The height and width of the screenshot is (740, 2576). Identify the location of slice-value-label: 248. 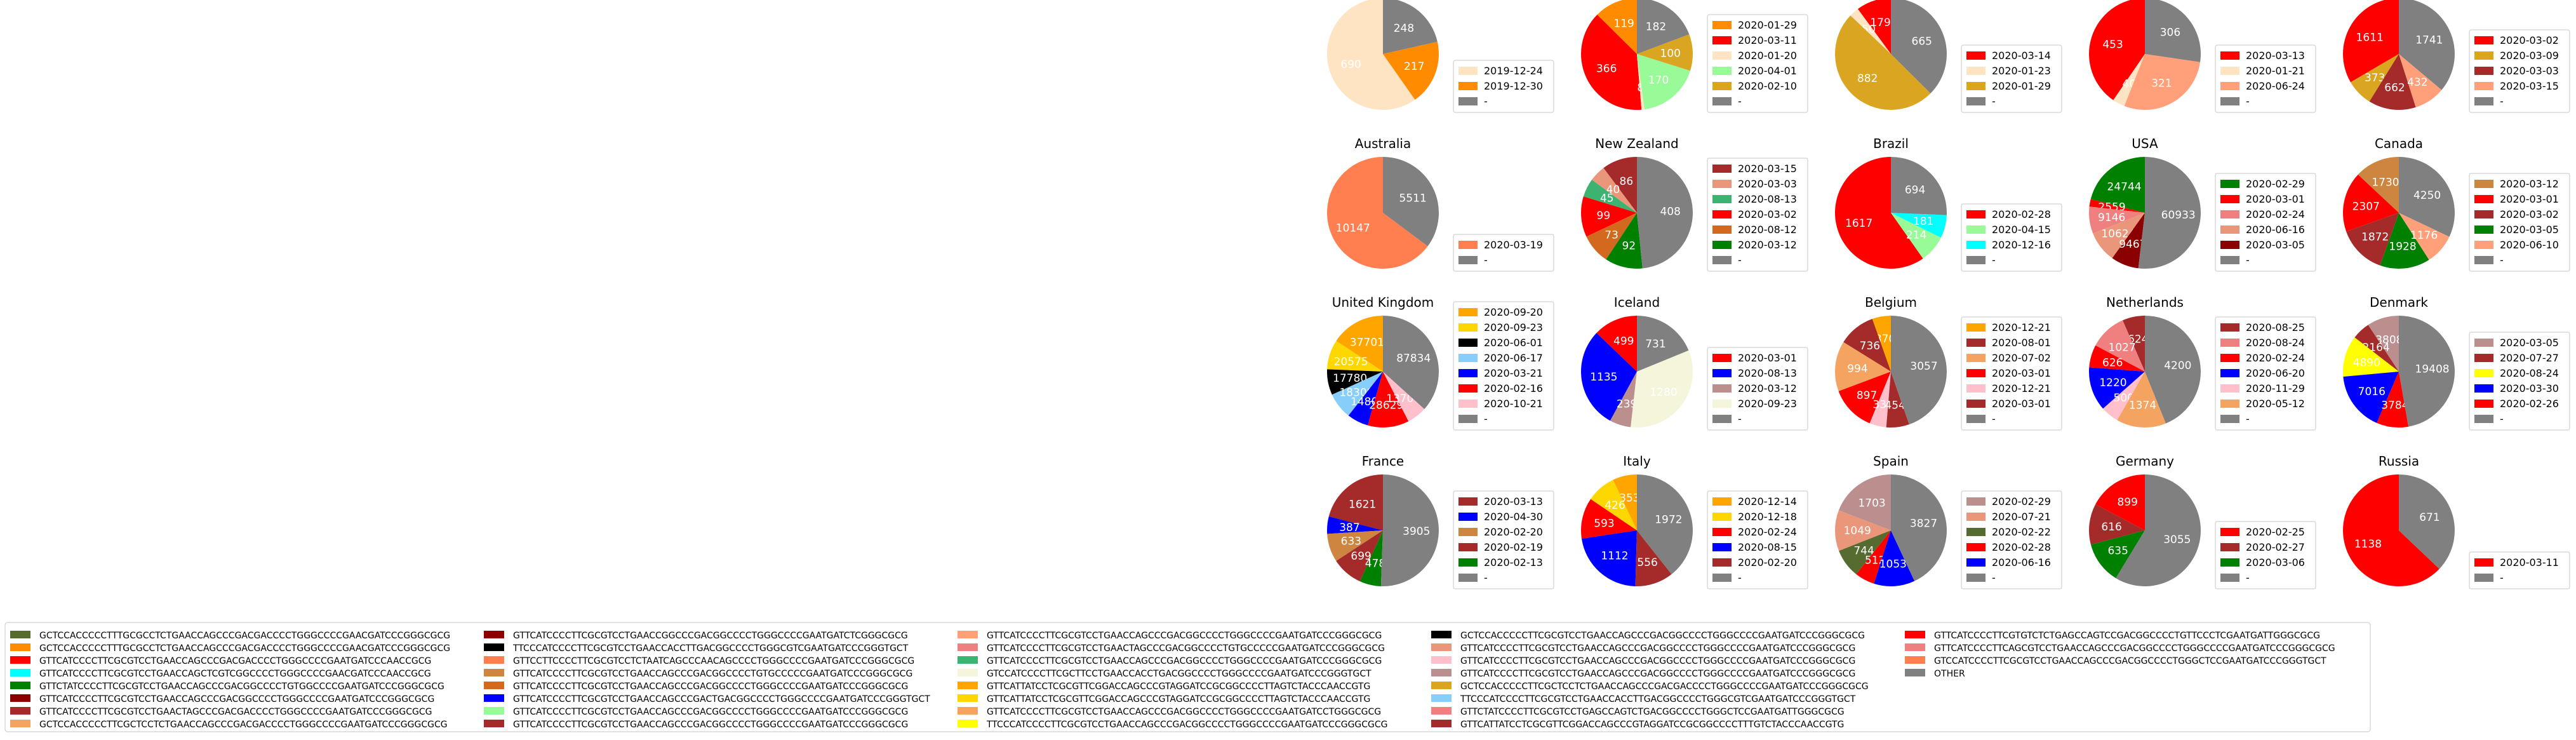
(1404, 28).